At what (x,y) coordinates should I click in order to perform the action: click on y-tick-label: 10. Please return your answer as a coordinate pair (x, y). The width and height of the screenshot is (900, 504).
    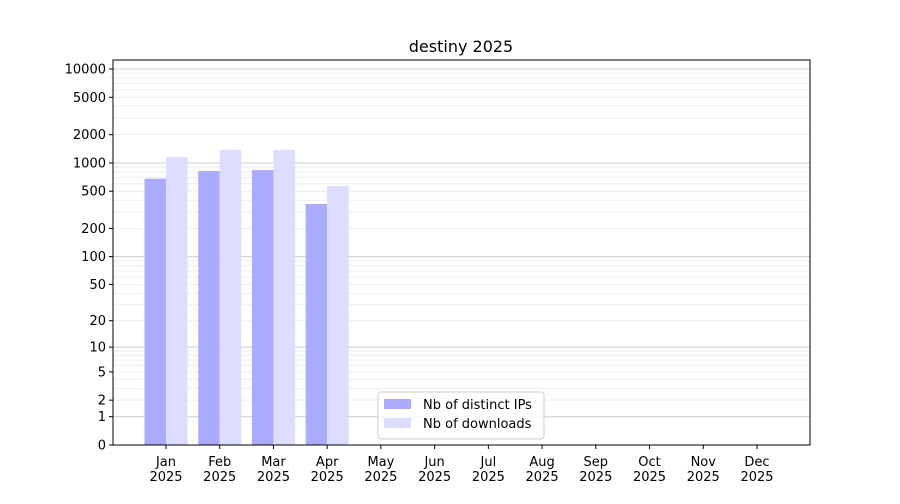
    Looking at the image, I should click on (97, 348).